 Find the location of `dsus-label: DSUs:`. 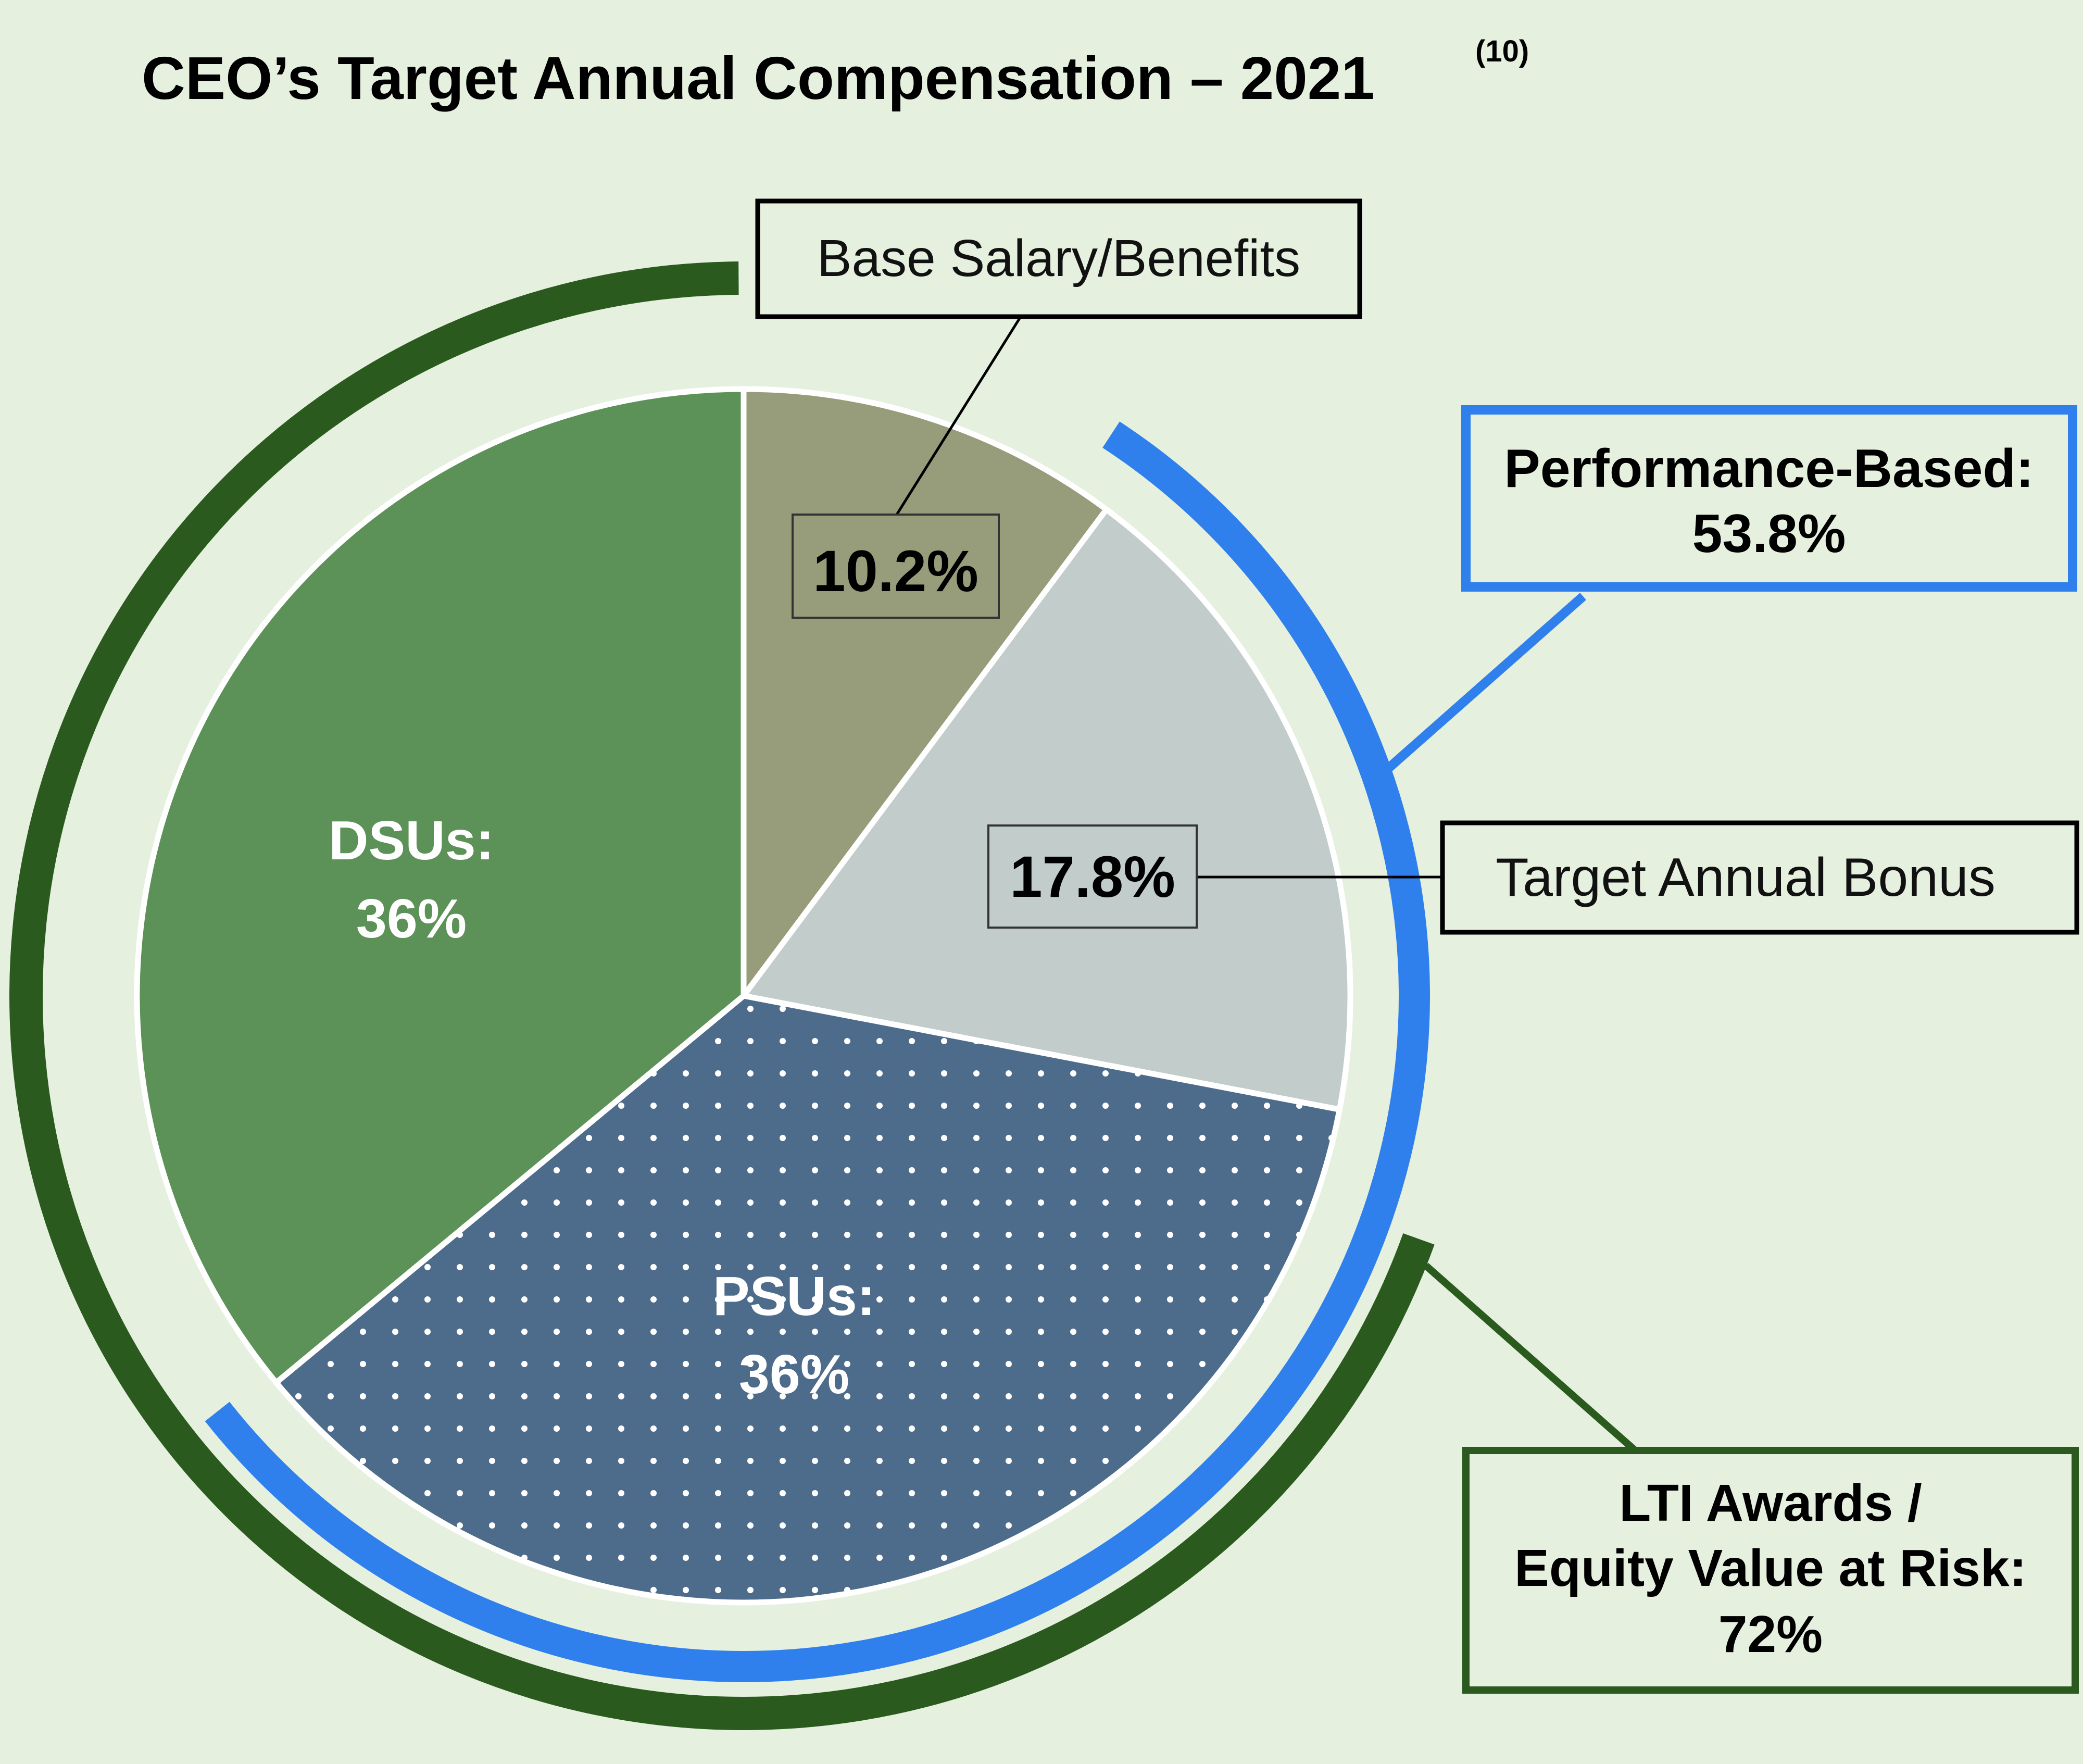

dsus-label: DSUs: is located at coordinates (411, 840).